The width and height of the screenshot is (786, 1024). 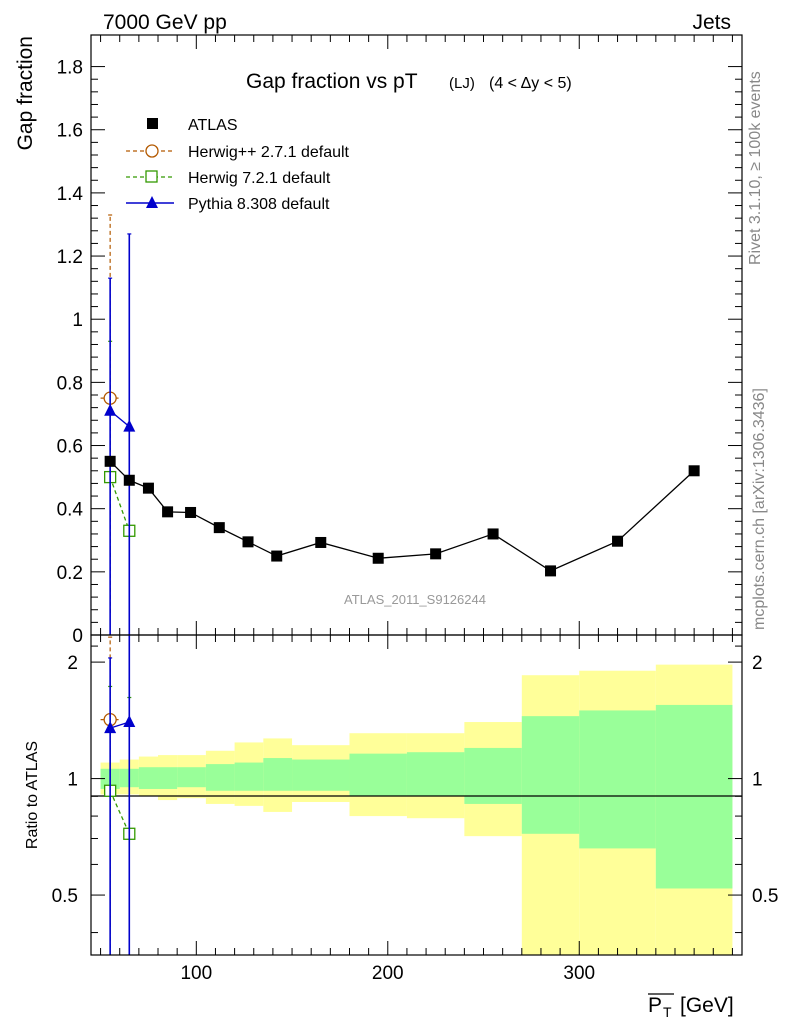 I want to click on x-axis-label: P T [GeV], so click(x=691, y=1006).